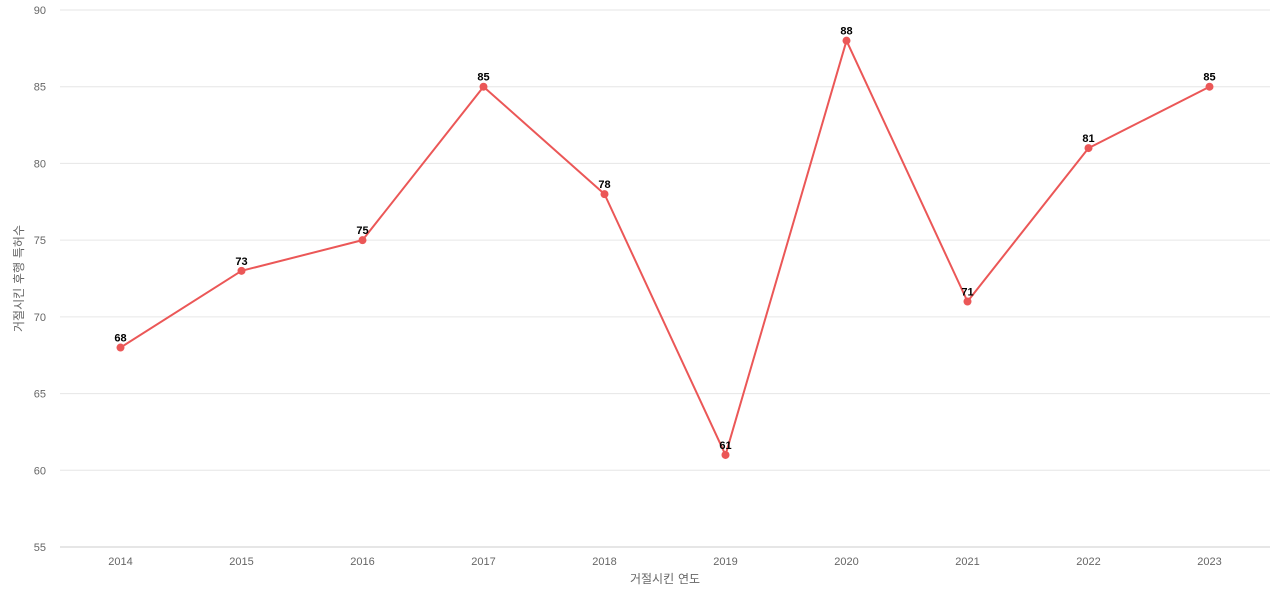 Image resolution: width=1280 pixels, height=600 pixels. I want to click on y-axis-ticks: 55 60 65 70 75 80 85 90, so click(40, 279).